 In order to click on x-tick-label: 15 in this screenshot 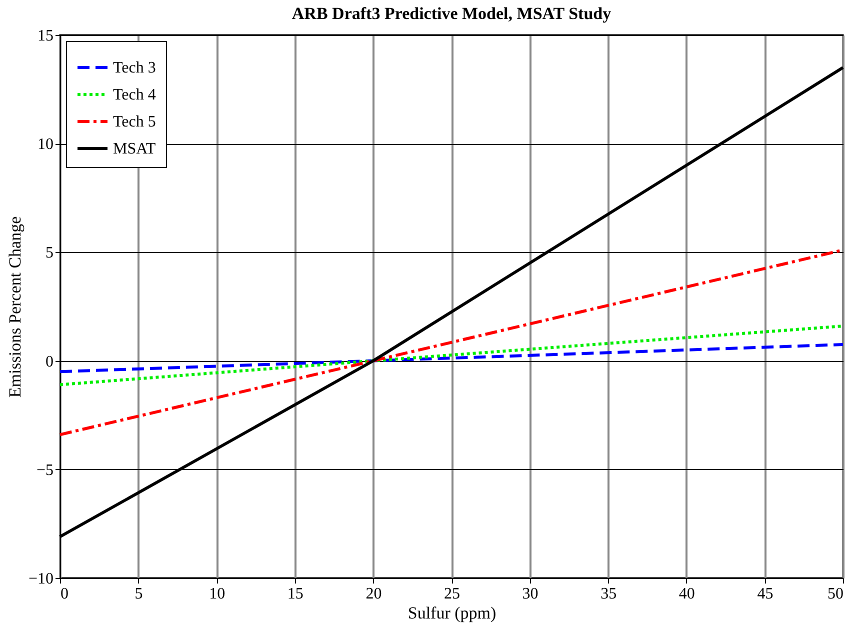, I will do `click(295, 594)`.